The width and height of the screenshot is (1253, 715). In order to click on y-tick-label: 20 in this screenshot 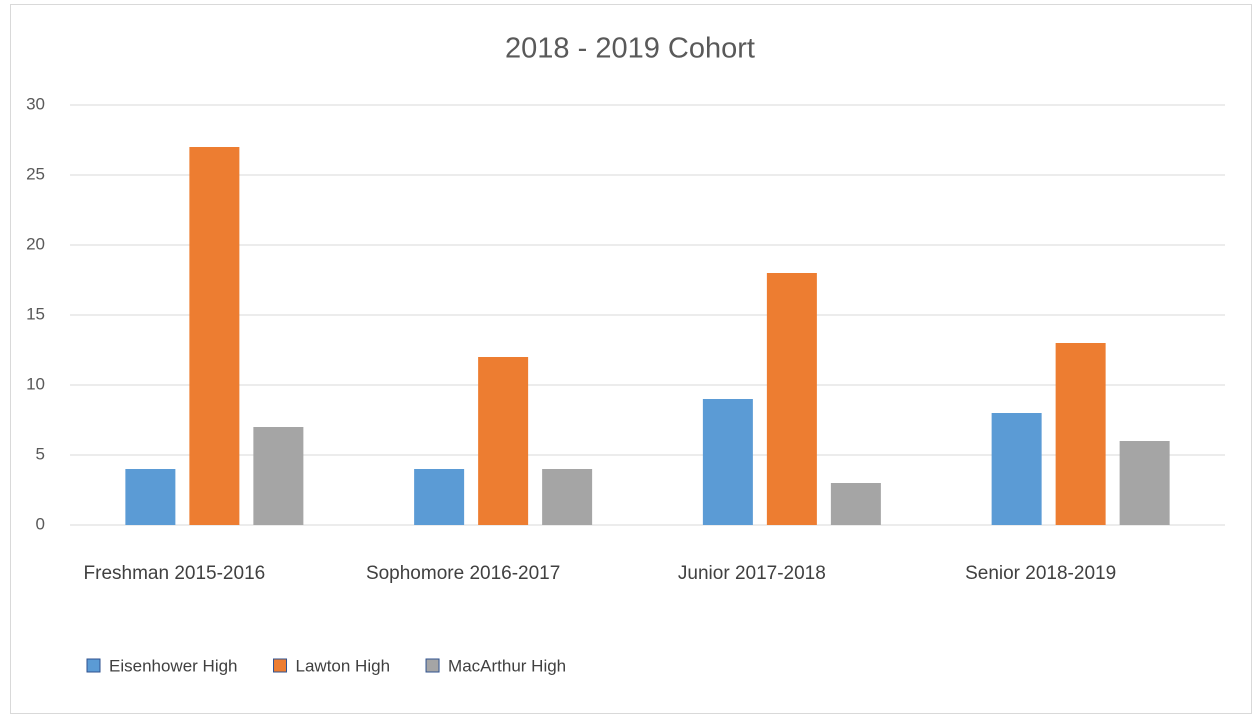, I will do `click(35, 243)`.